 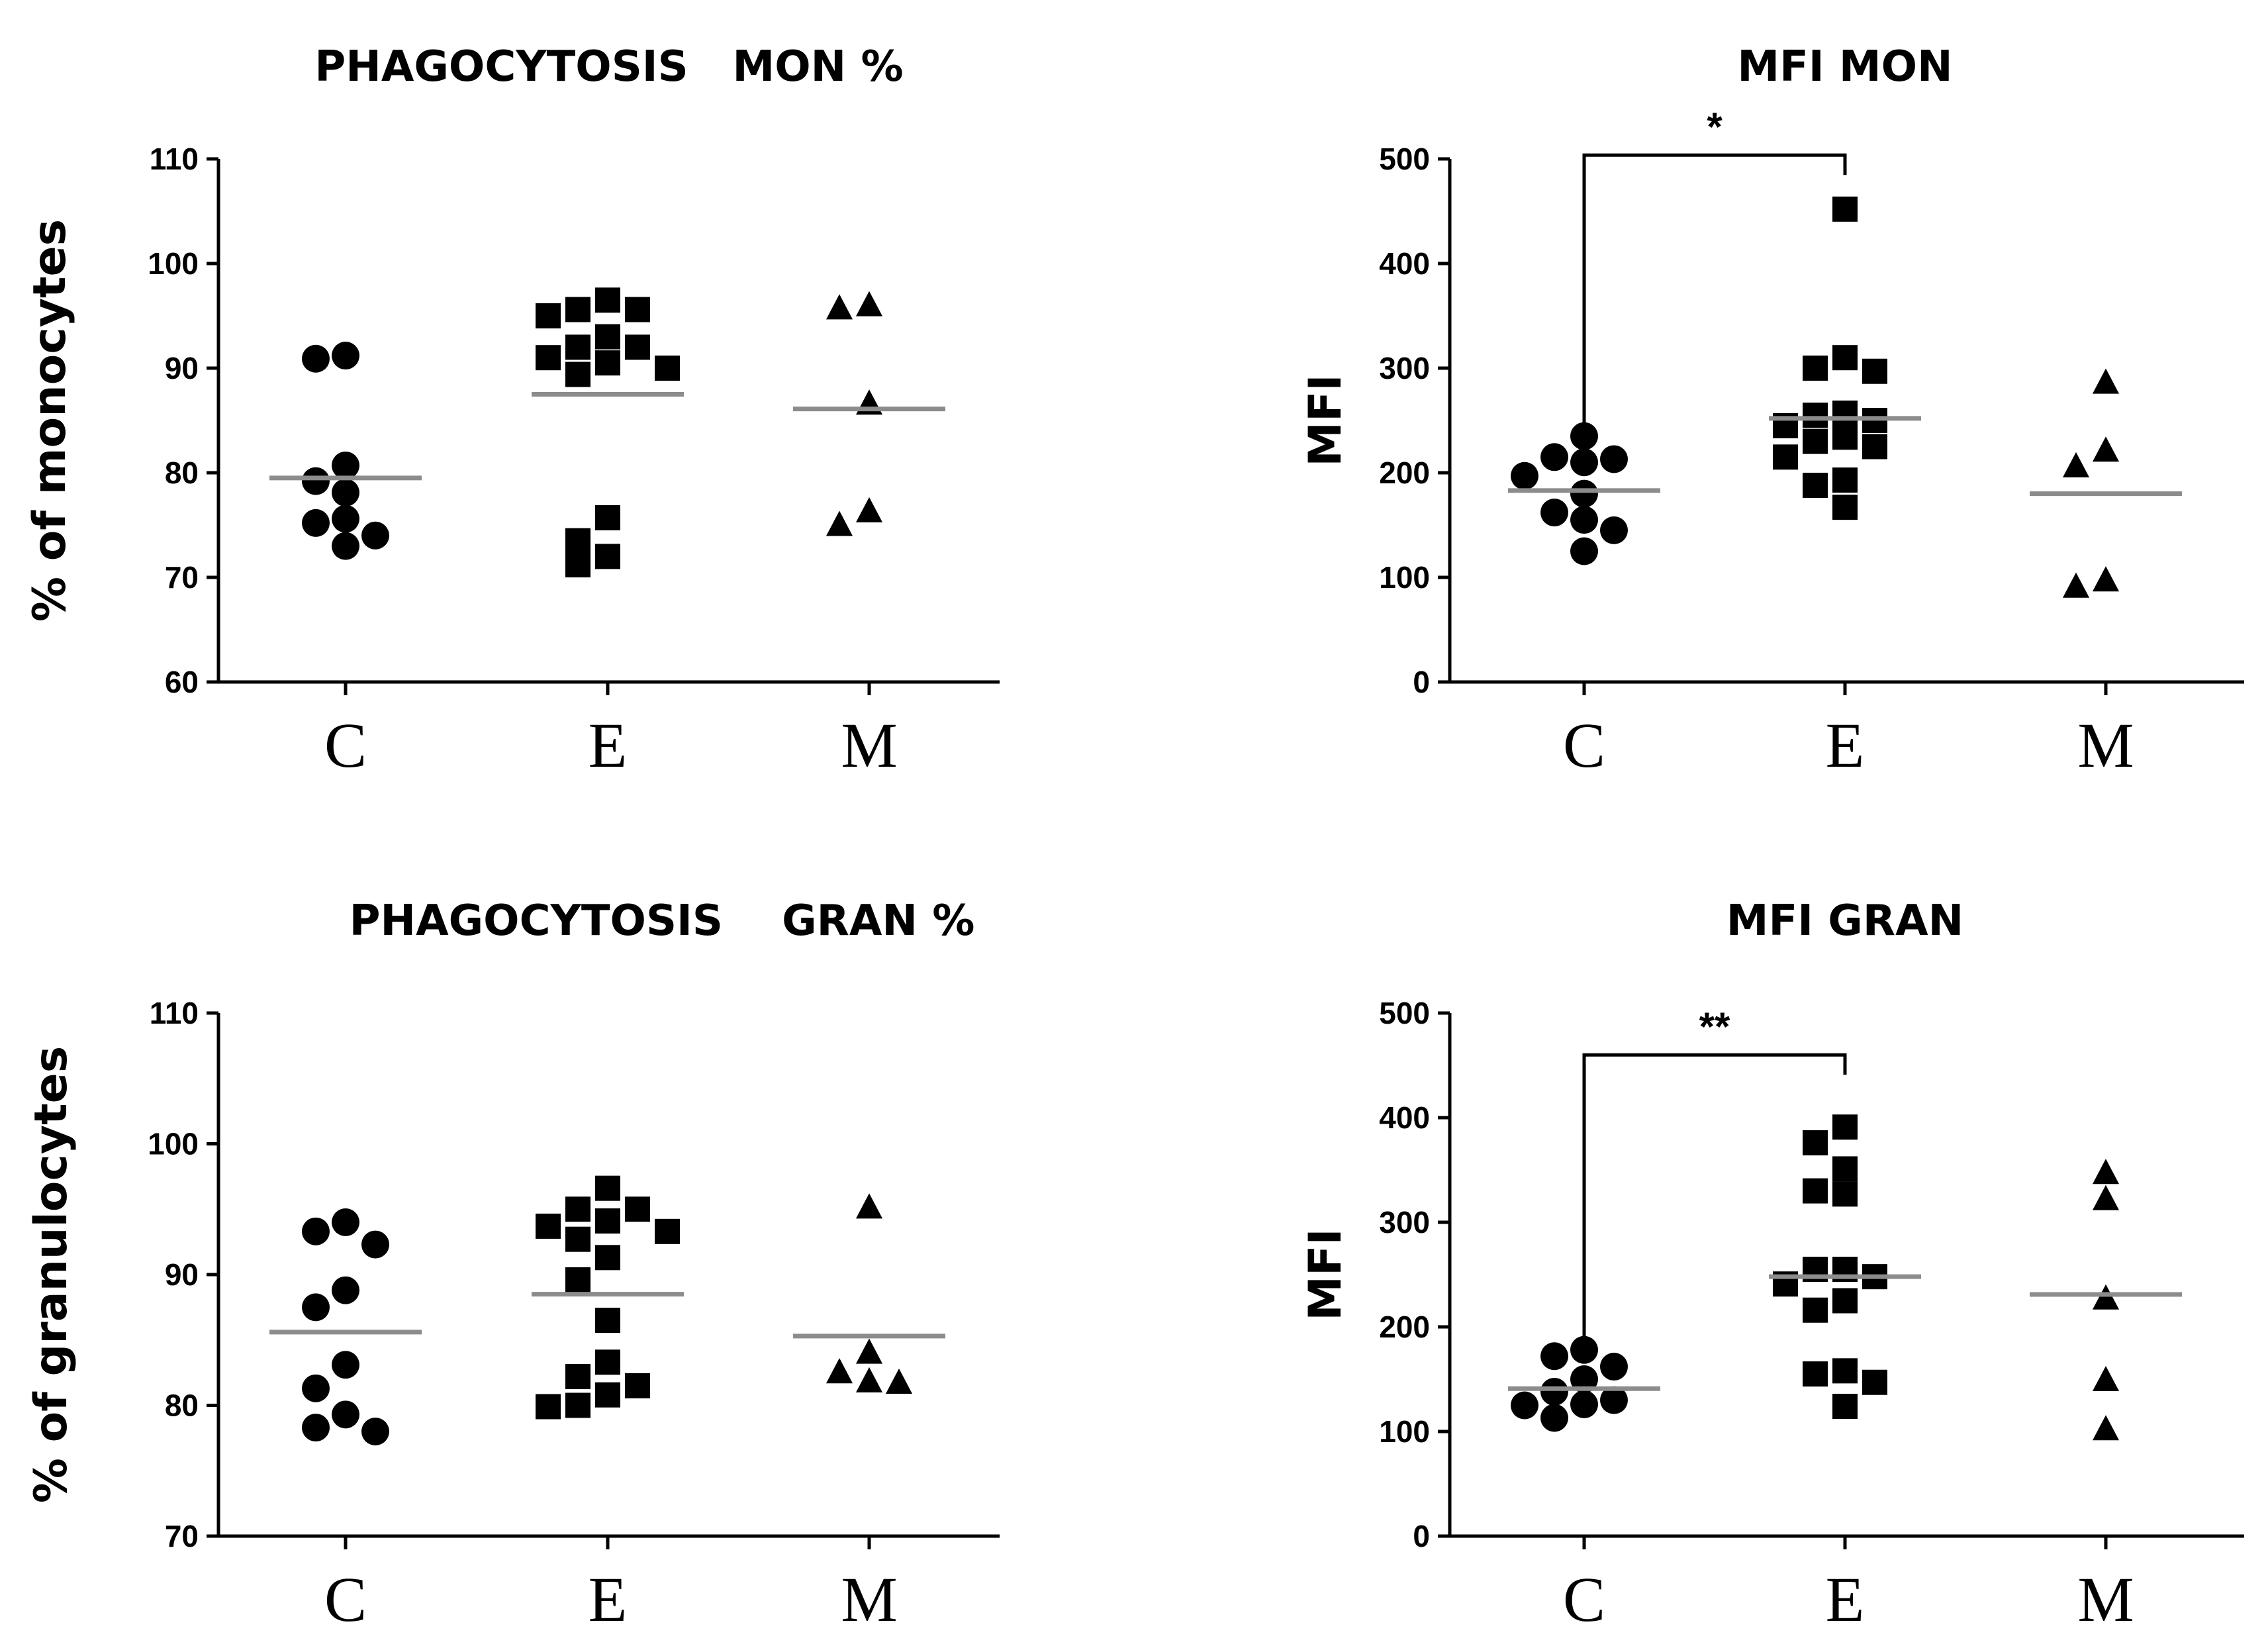 What do you see at coordinates (609, 66) in the screenshot?
I see `chart-title: PHAGOCYTOSIS MON %` at bounding box center [609, 66].